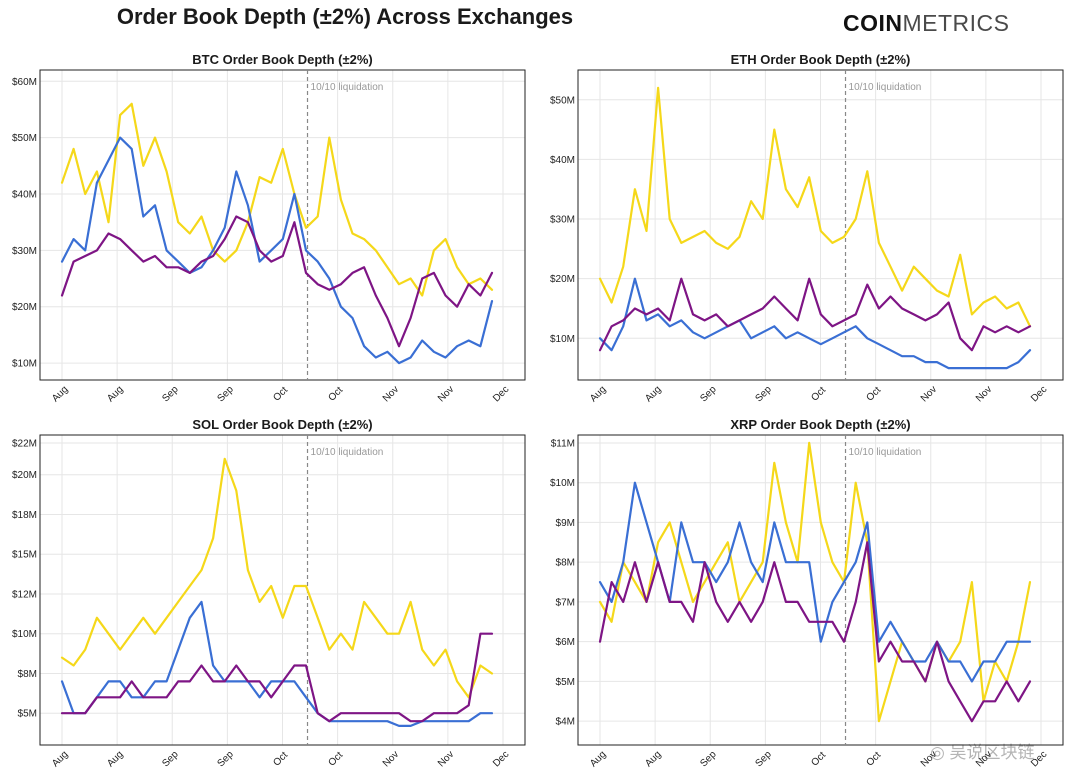 This screenshot has height=780, width=1080. What do you see at coordinates (24, 555) in the screenshot?
I see `y-tick-label: $15M` at bounding box center [24, 555].